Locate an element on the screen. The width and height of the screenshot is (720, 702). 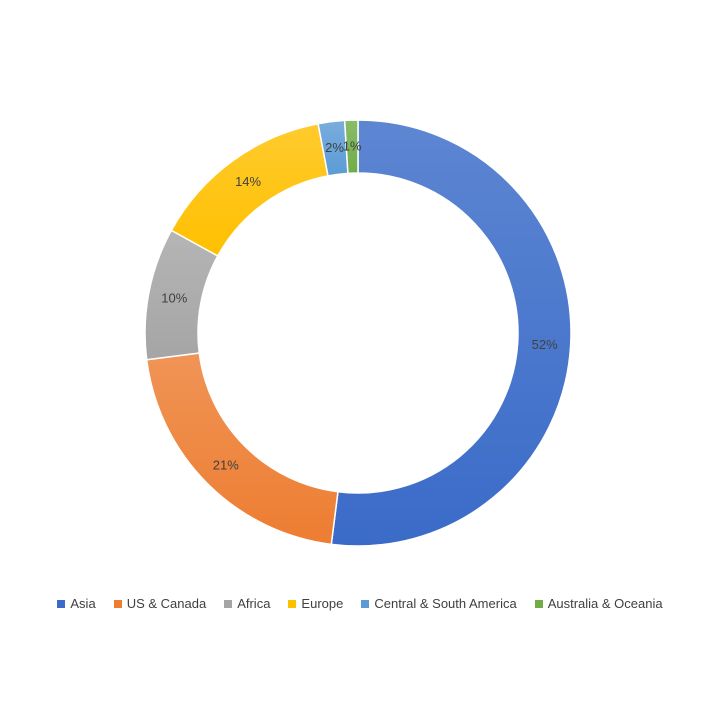
legend-item-asia: Asia is located at coordinates (76, 603).